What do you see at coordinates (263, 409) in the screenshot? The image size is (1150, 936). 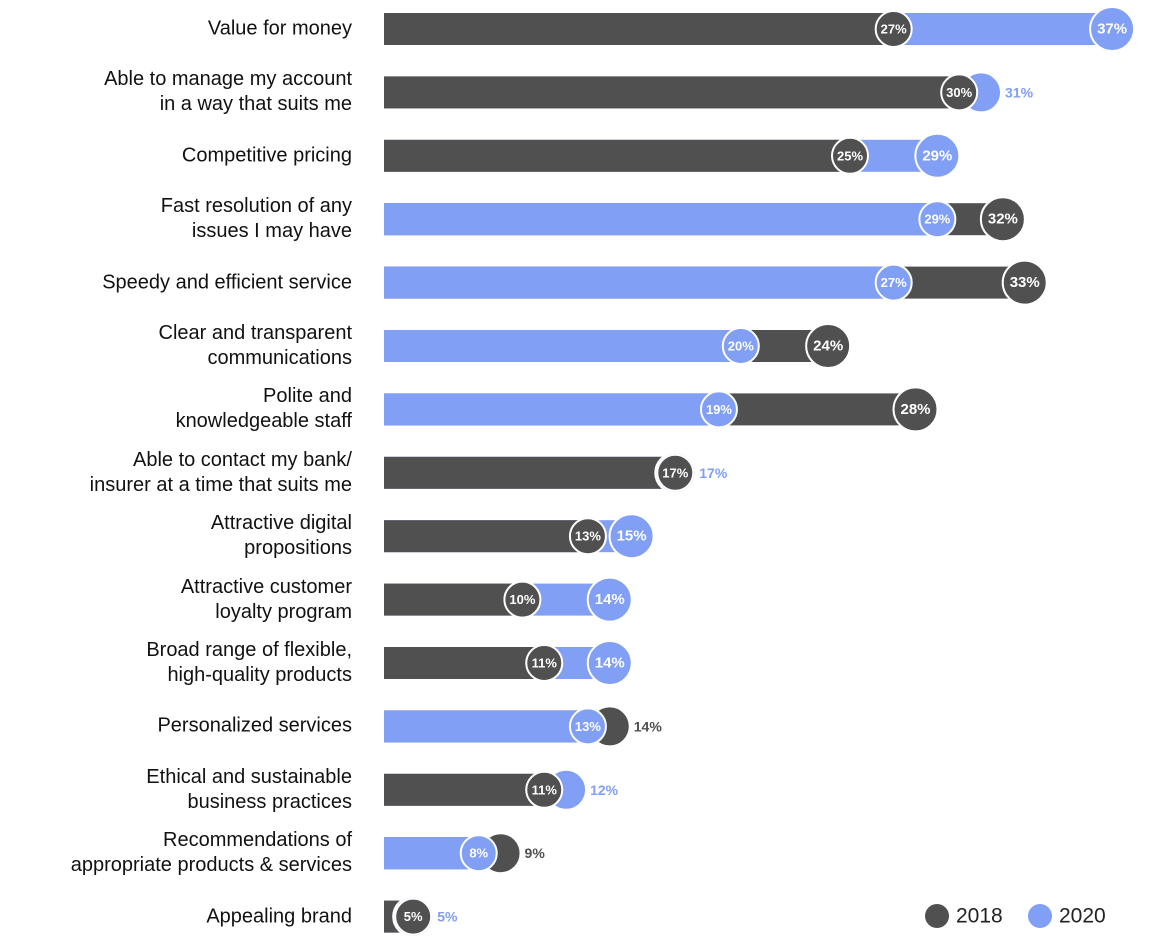 I see `category-label: Polite and knowledgeable staff` at bounding box center [263, 409].